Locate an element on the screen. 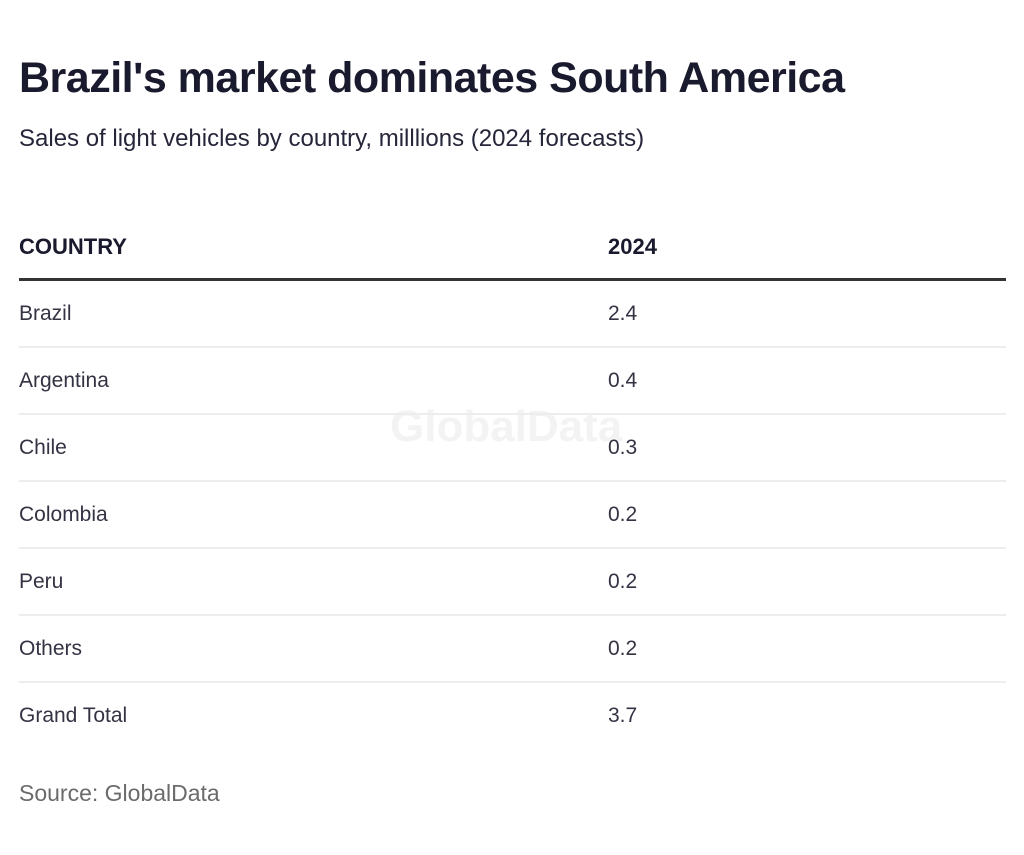 The height and width of the screenshot is (855, 1024). country-cell: Others is located at coordinates (51, 648).